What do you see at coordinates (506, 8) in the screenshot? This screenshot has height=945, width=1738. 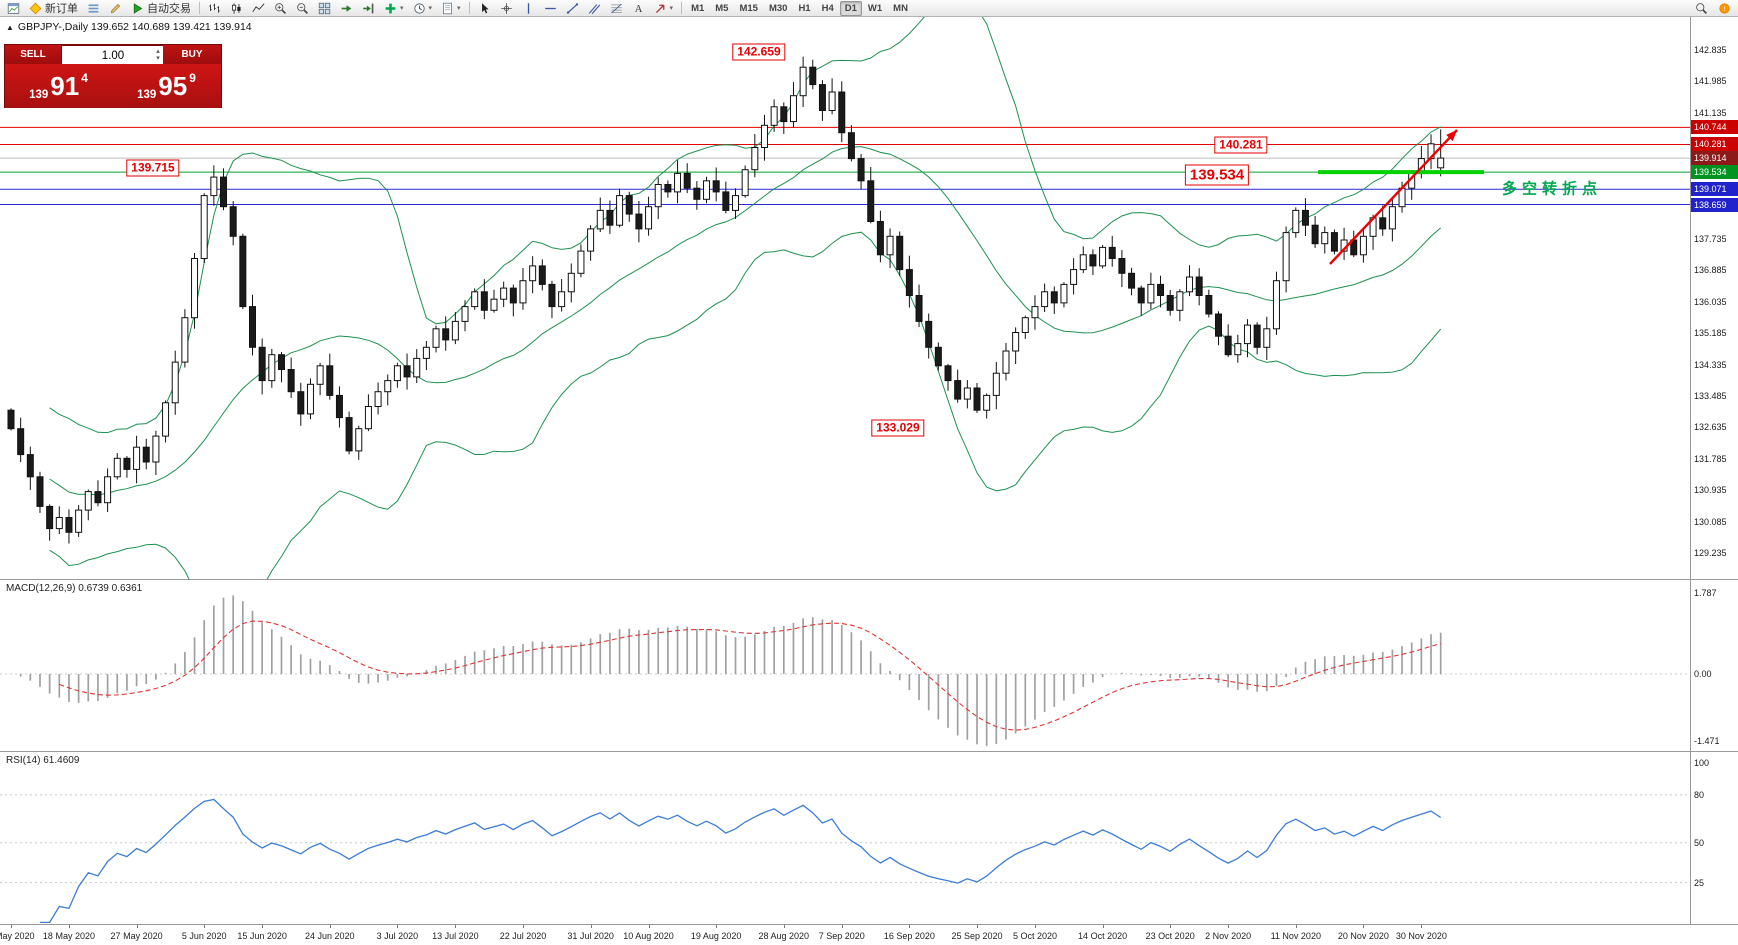 I see `crosshair-button` at bounding box center [506, 8].